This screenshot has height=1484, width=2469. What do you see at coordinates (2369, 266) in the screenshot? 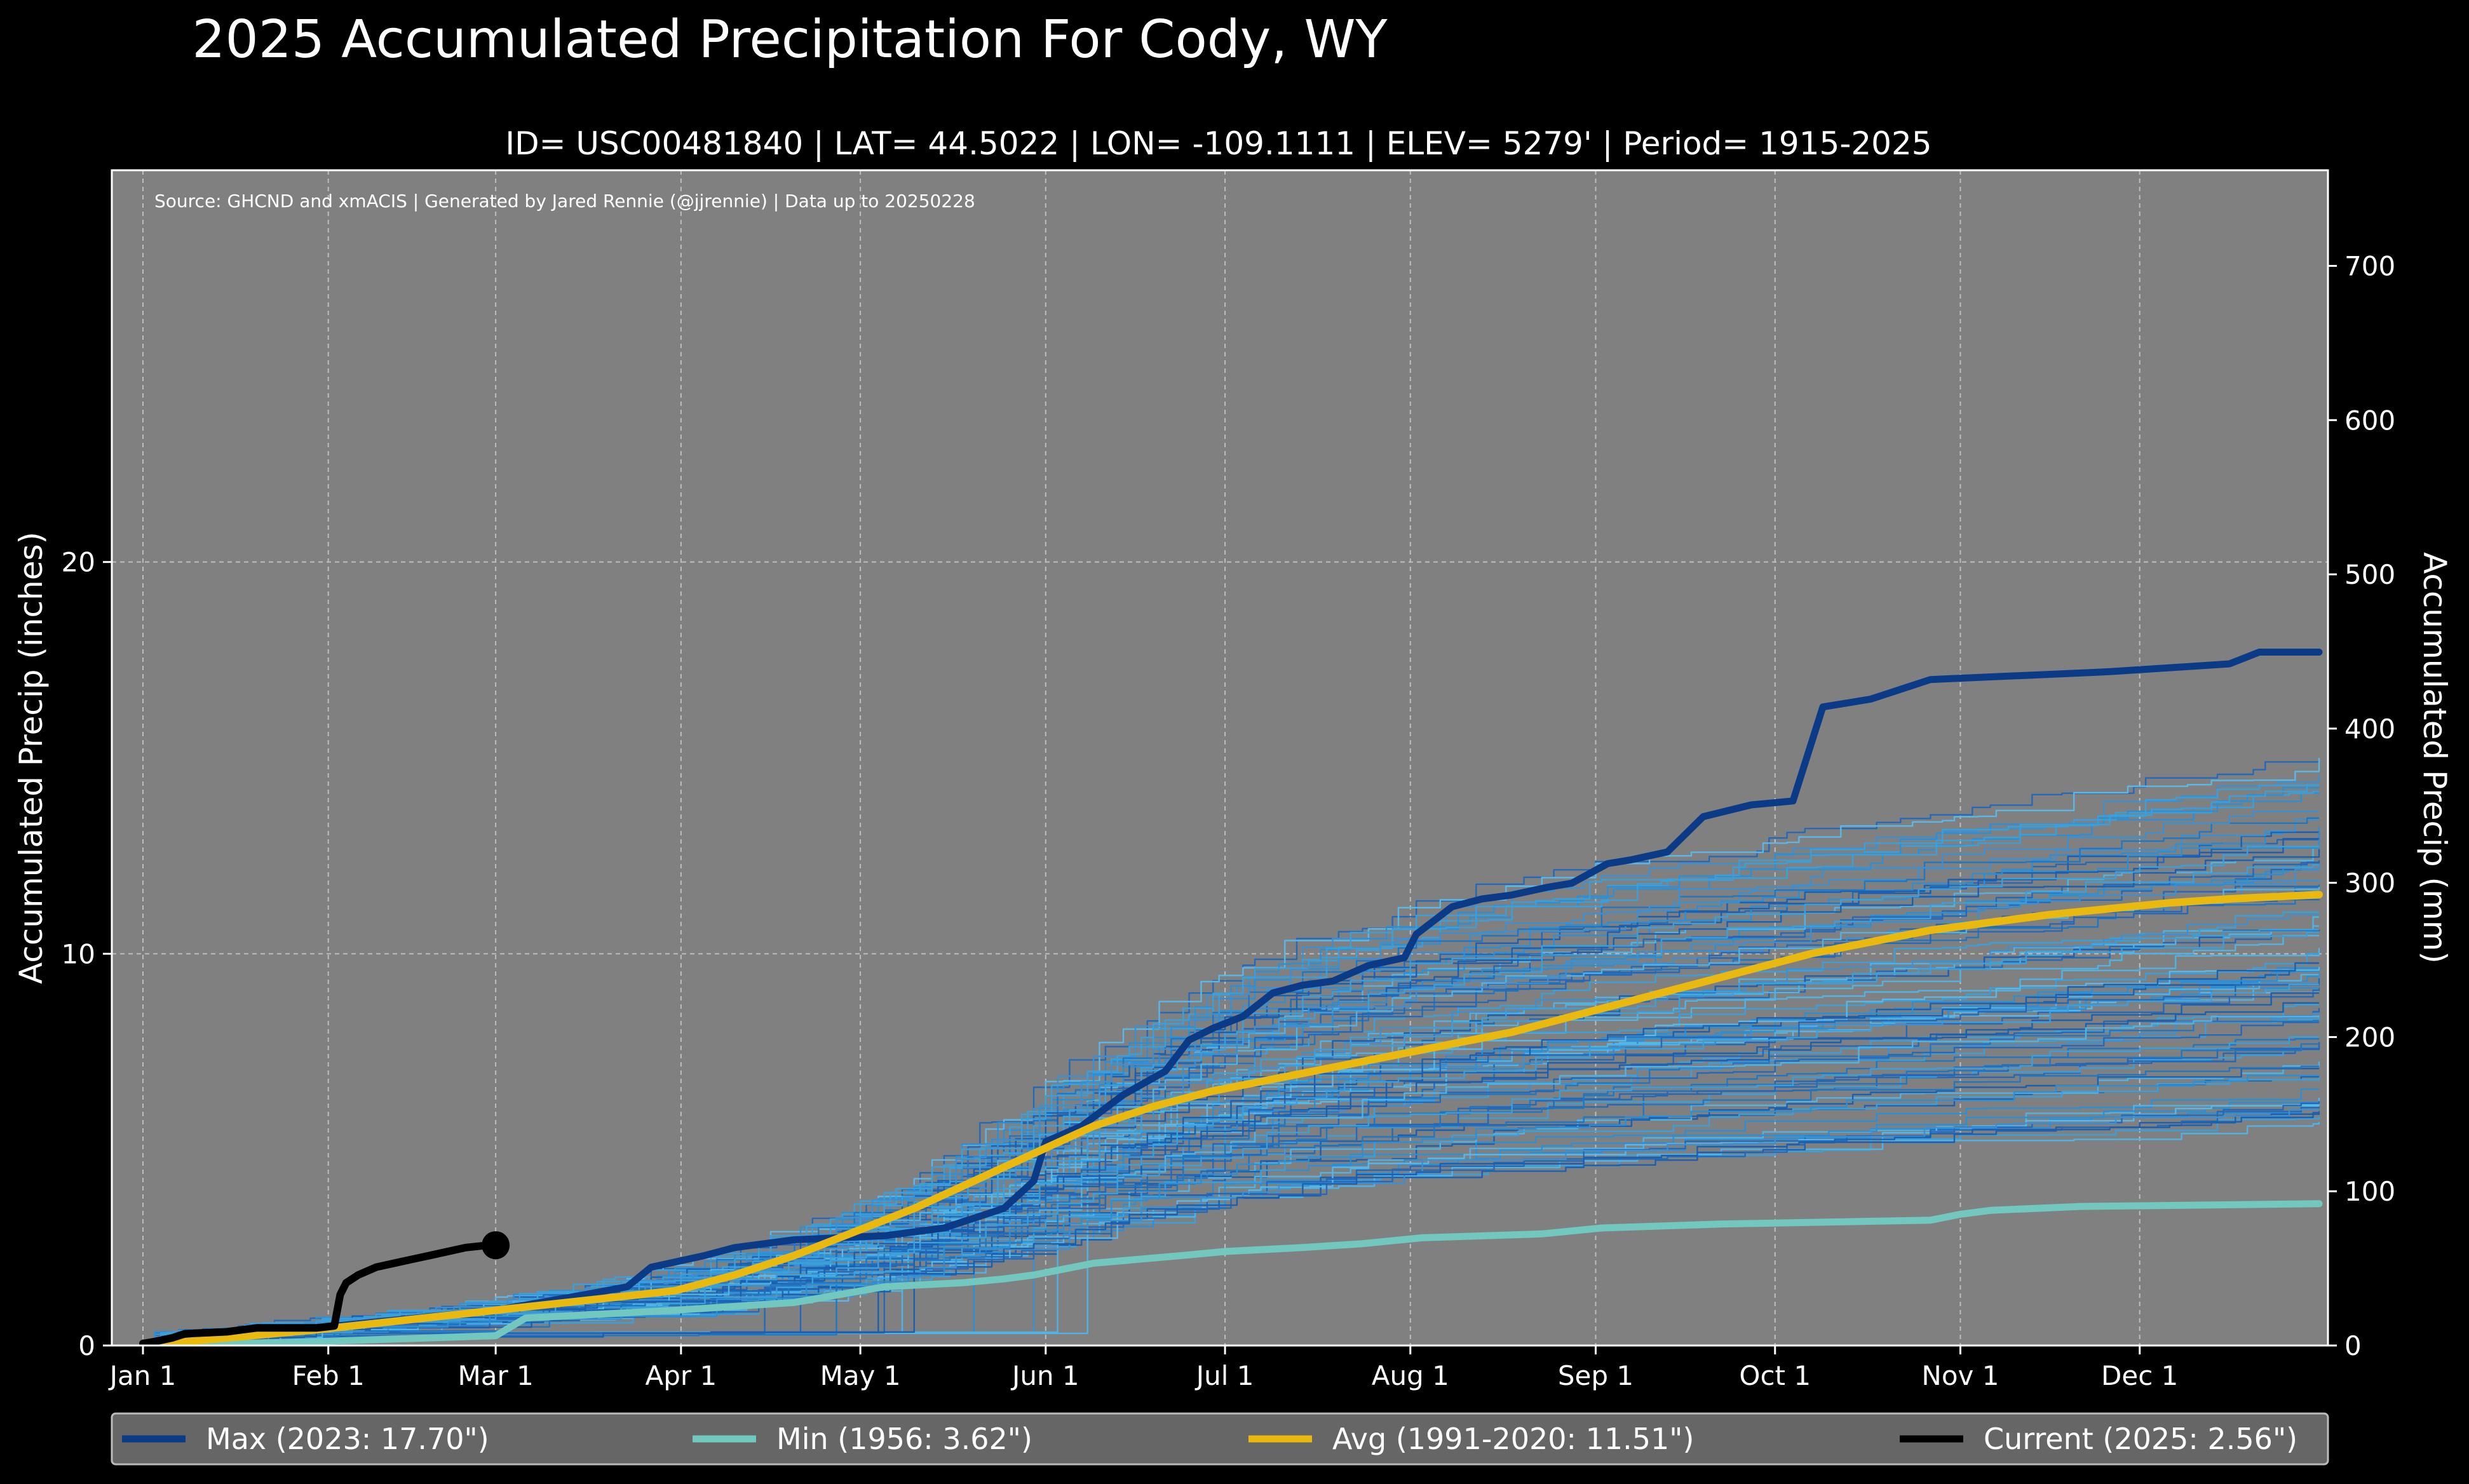
I see `y-right-tick-label: 700` at bounding box center [2369, 266].